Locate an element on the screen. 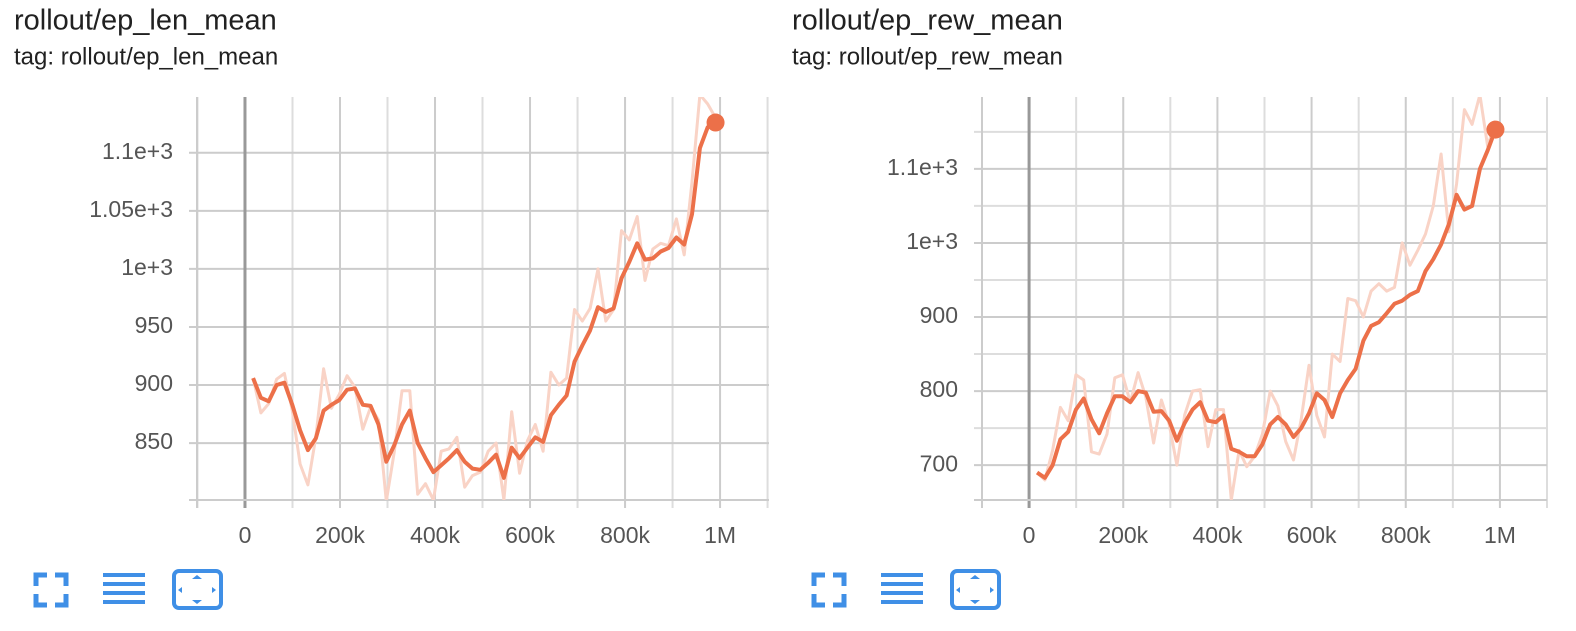  y-tick-label: 800 is located at coordinates (939, 389).